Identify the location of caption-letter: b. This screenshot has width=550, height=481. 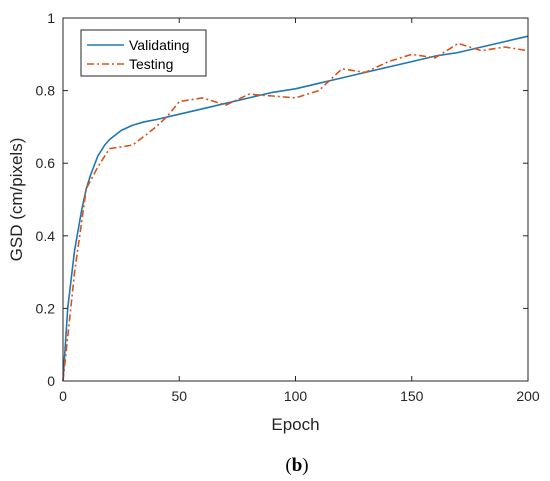
(297, 465).